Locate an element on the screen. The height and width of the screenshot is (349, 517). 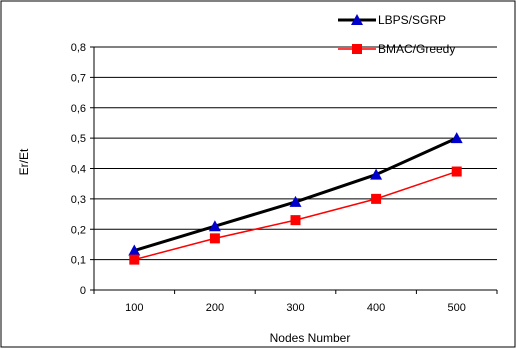
x-tick-label: 500 is located at coordinates (457, 308).